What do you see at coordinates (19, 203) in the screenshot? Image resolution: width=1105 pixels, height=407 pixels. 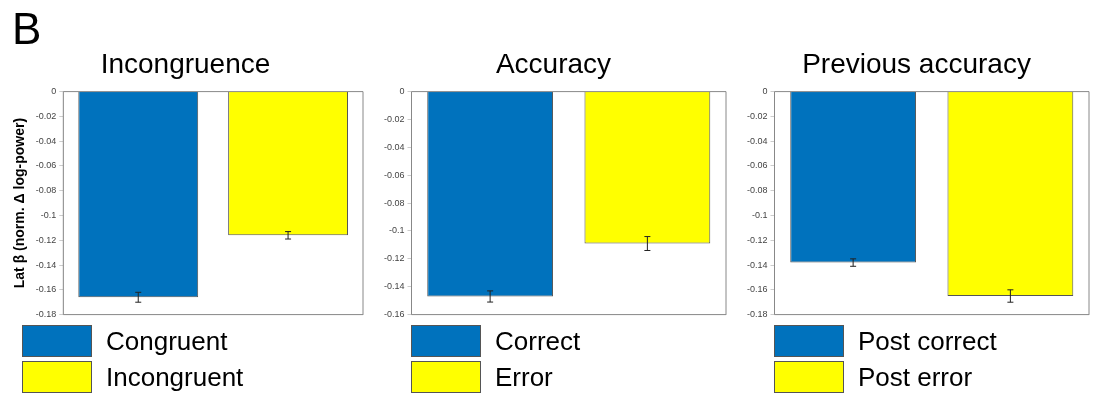 I see `y-axis-title: Lat β (norm. Δ log-power)` at bounding box center [19, 203].